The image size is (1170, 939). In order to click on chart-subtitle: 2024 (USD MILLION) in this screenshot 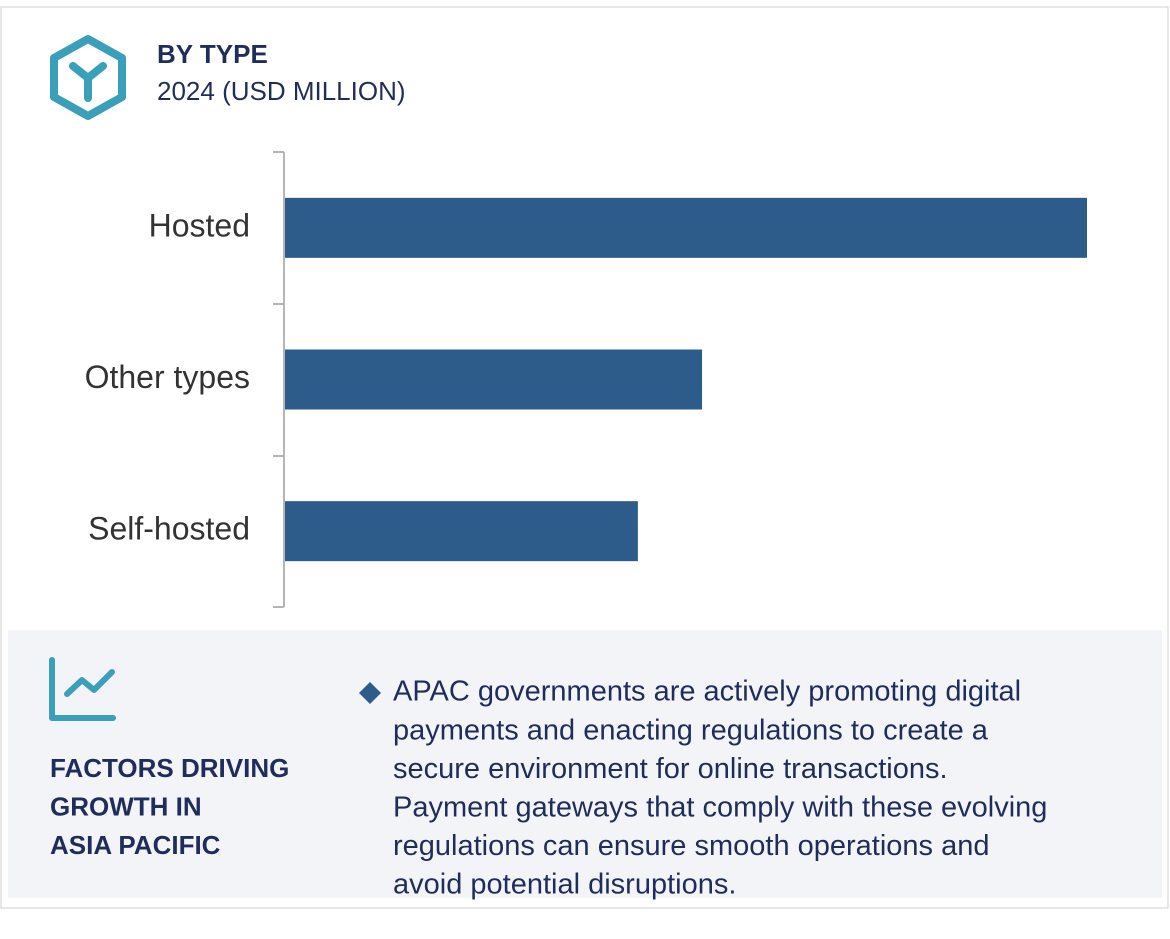, I will do `click(281, 91)`.